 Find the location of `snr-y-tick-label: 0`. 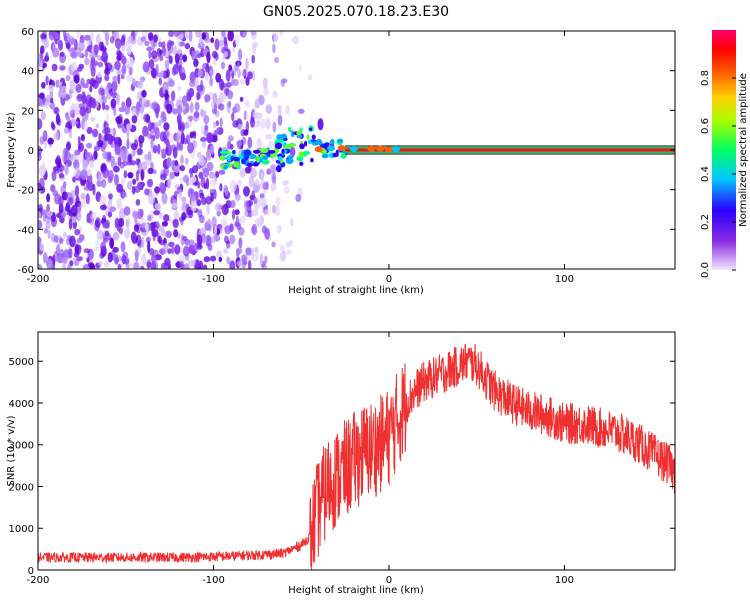

snr-y-tick-label: 0 is located at coordinates (31, 571).